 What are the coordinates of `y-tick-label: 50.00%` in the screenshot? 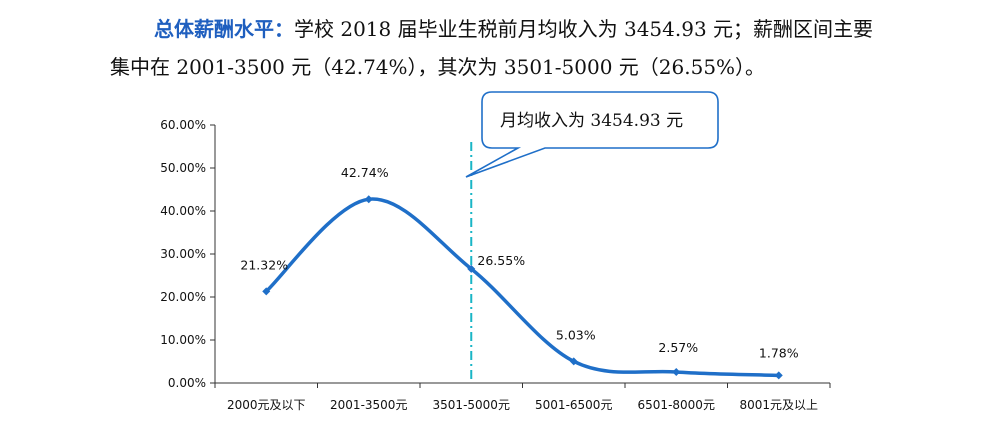 It's located at (183, 168).